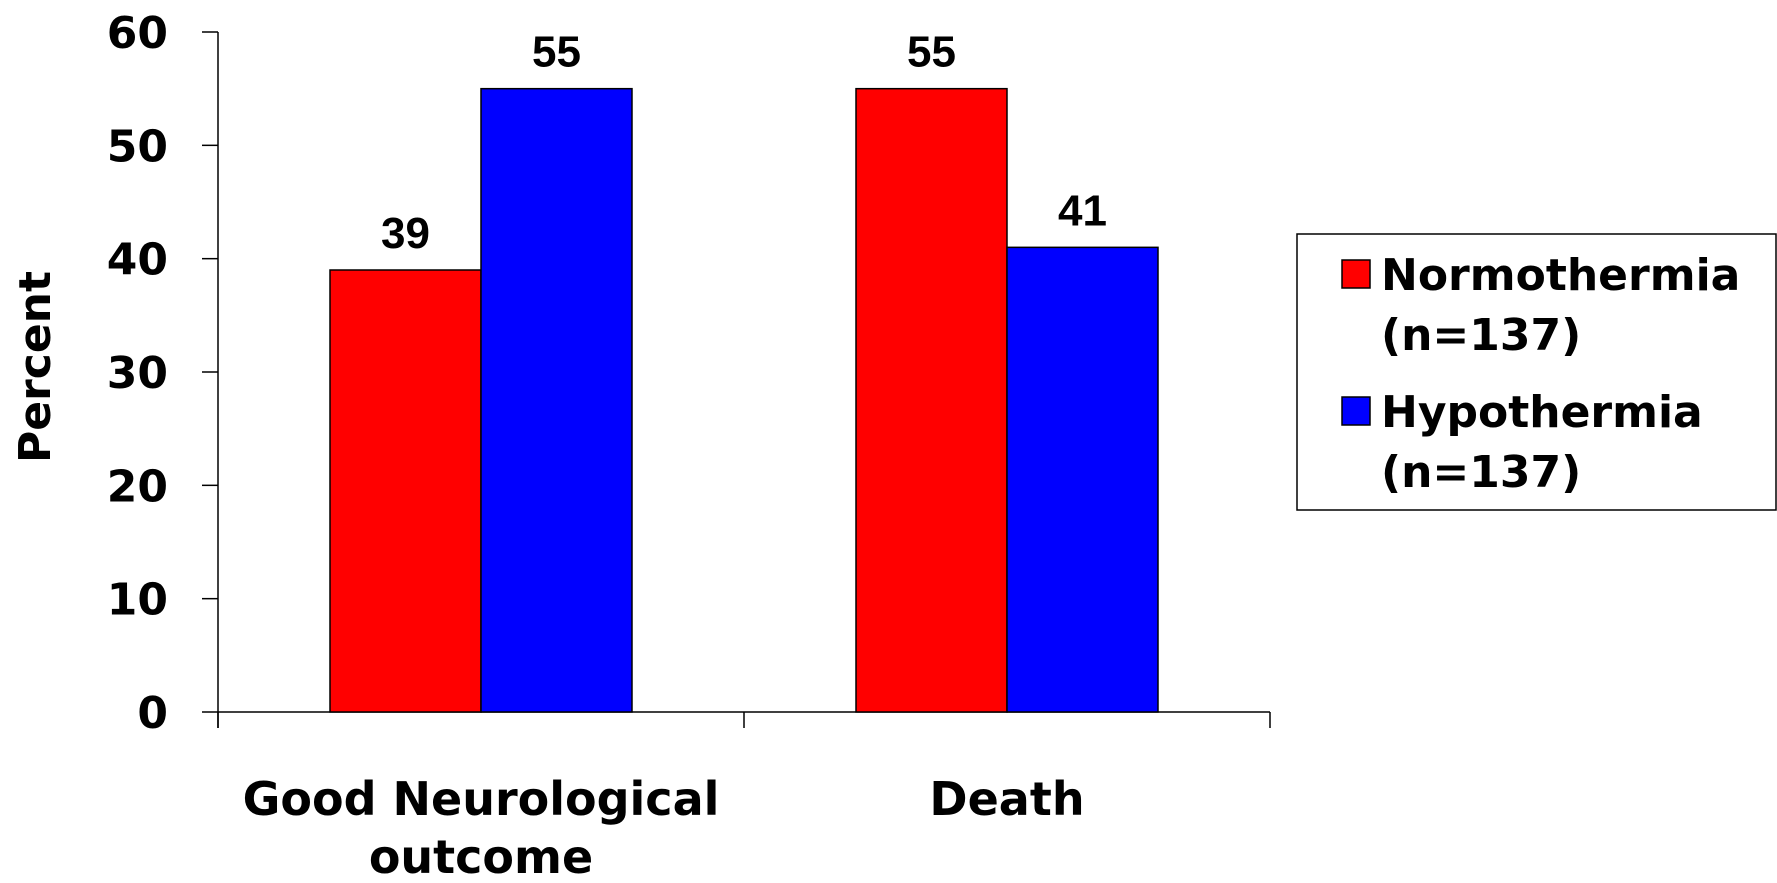 The image size is (1777, 883). What do you see at coordinates (137, 33) in the screenshot?
I see `y-tick-label: 60` at bounding box center [137, 33].